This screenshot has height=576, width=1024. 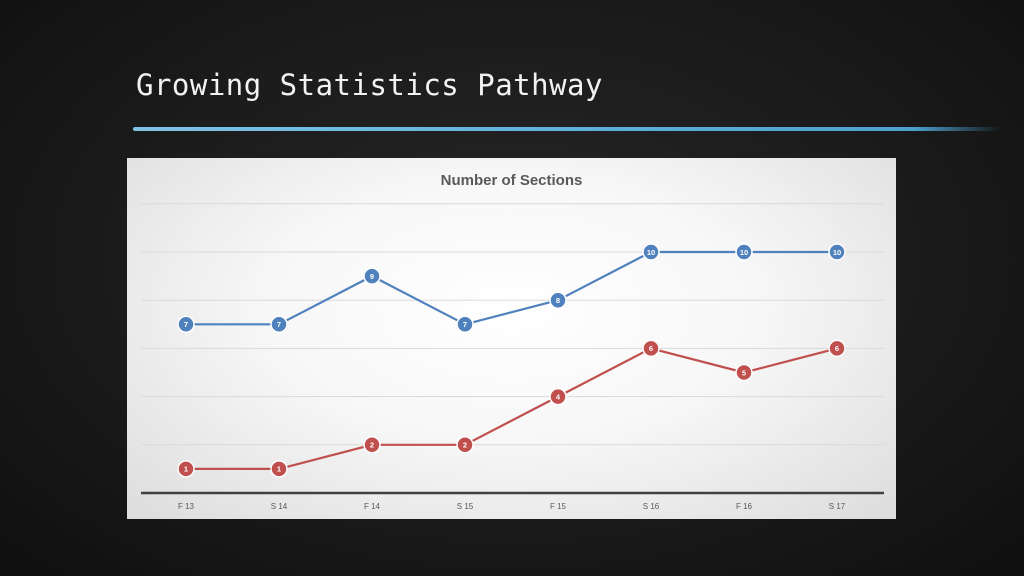 What do you see at coordinates (837, 506) in the screenshot?
I see `x-tick-label: S 17` at bounding box center [837, 506].